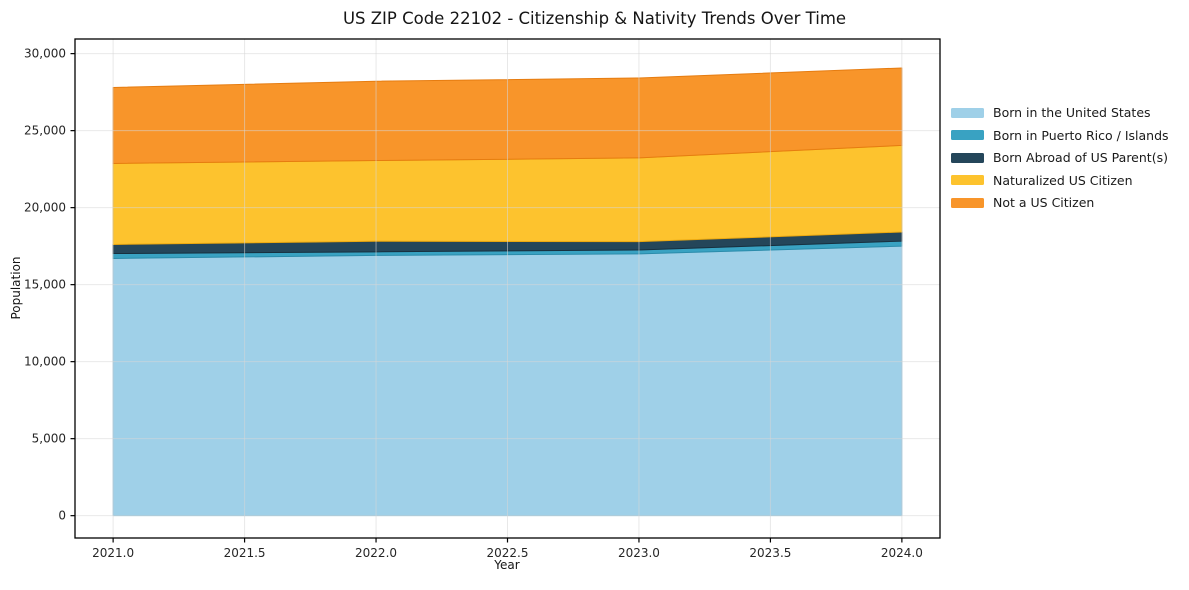  Describe the element at coordinates (62, 516) in the screenshot. I see `y-tick-label: 0` at that location.